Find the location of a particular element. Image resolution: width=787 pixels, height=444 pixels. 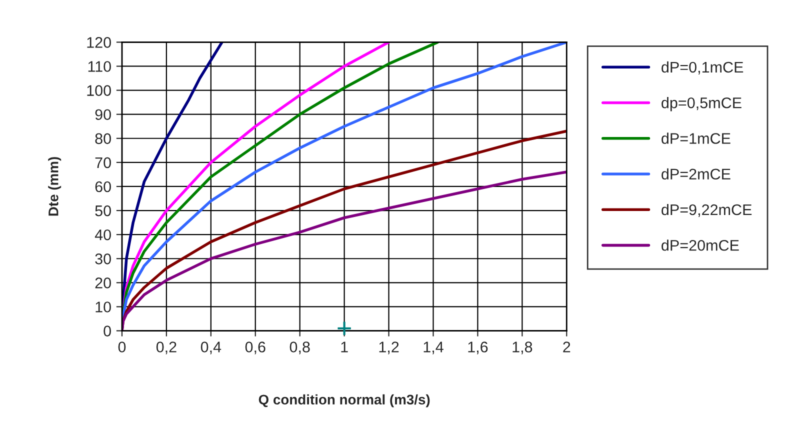

y-tick-label: 0 is located at coordinates (107, 331).